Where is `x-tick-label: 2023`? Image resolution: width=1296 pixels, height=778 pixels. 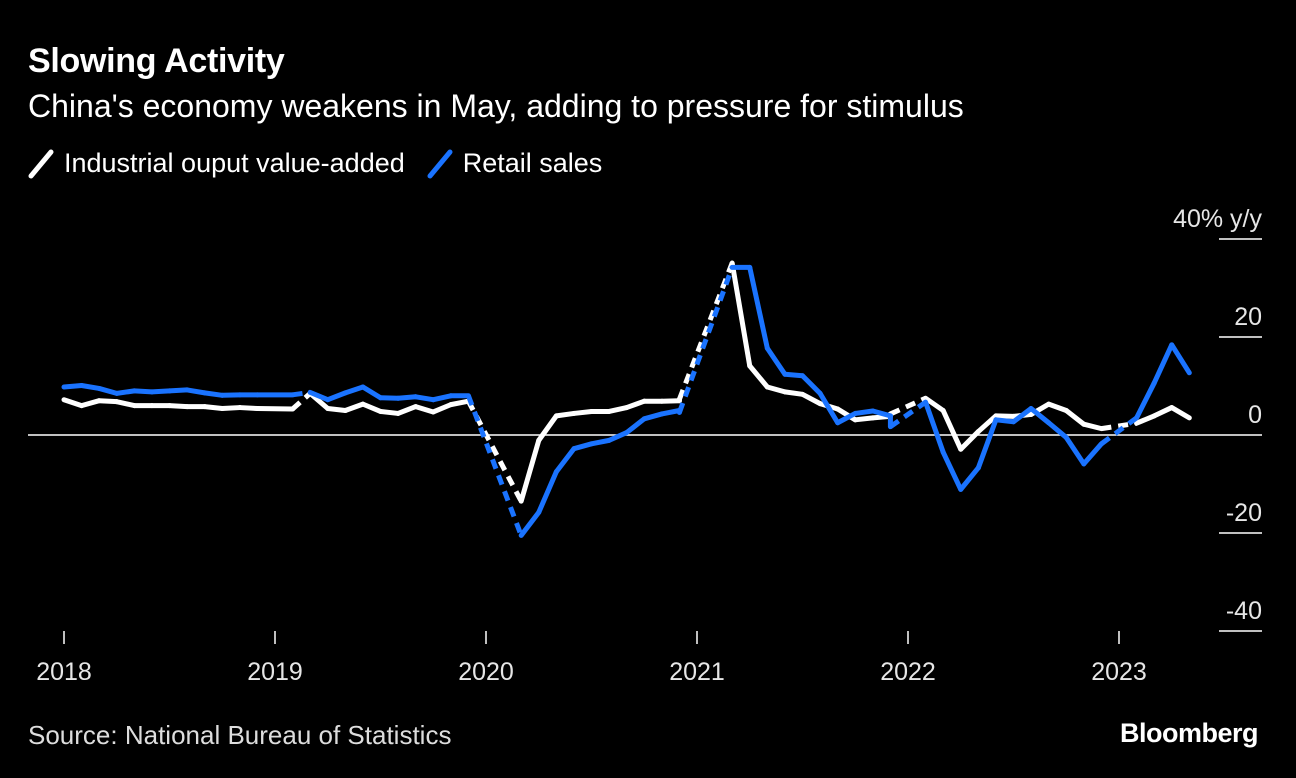 x-tick-label: 2023 is located at coordinates (1119, 672).